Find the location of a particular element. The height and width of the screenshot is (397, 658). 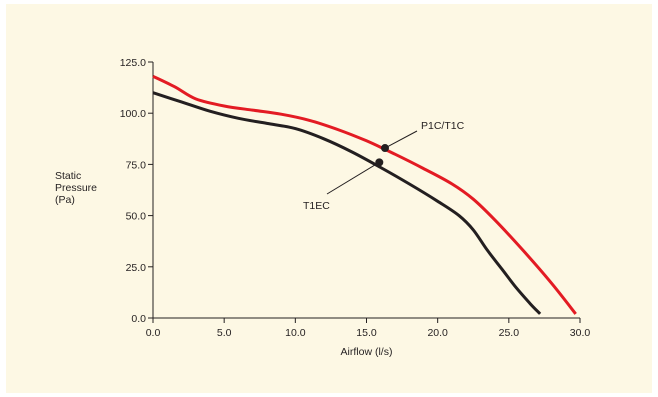

annotation-dot-t1ec is located at coordinates (379, 162).